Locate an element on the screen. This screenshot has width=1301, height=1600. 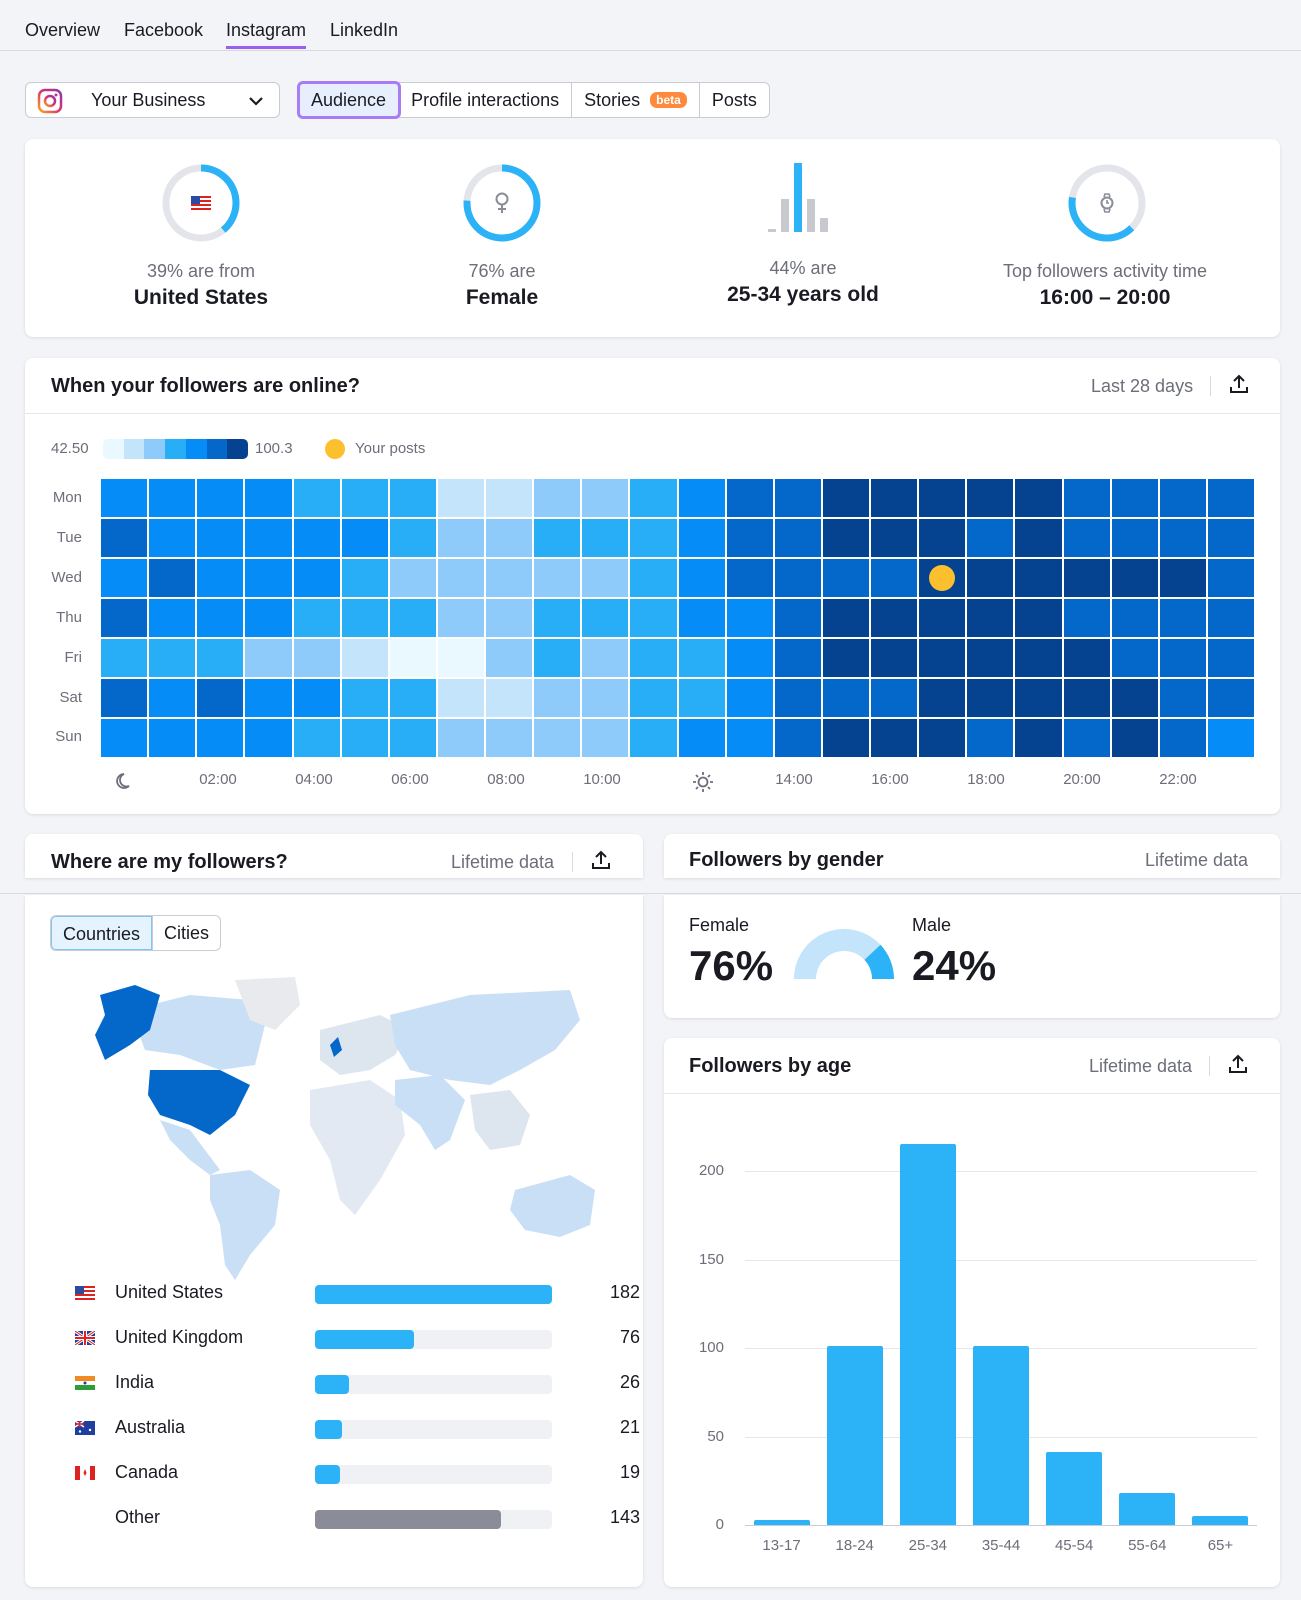
online-range-label: Last 28 days is located at coordinates (1142, 386).